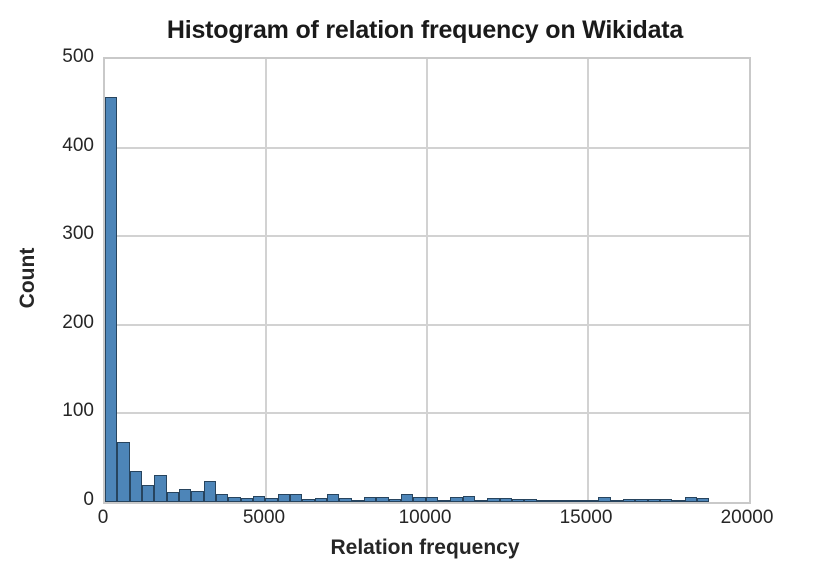 Image resolution: width=830 pixels, height=571 pixels. I want to click on y-axis-label: Count, so click(27, 278).